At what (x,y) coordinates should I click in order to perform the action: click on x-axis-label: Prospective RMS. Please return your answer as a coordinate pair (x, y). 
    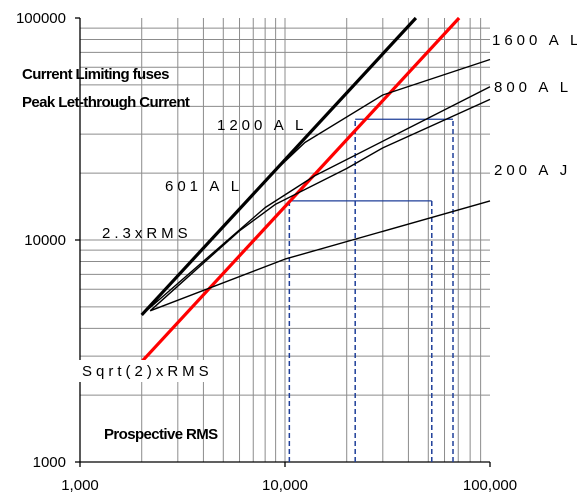
    Looking at the image, I should click on (161, 434).